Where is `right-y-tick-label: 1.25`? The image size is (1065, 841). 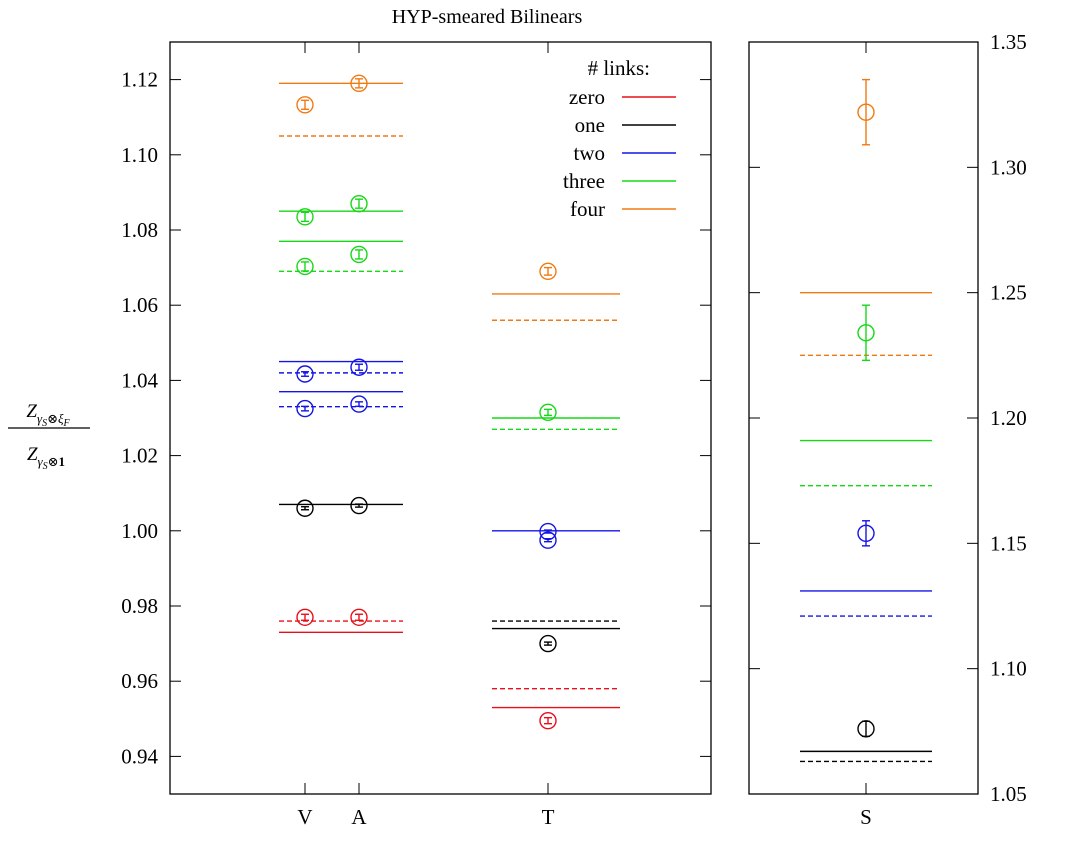 right-y-tick-label: 1.25 is located at coordinates (1008, 293).